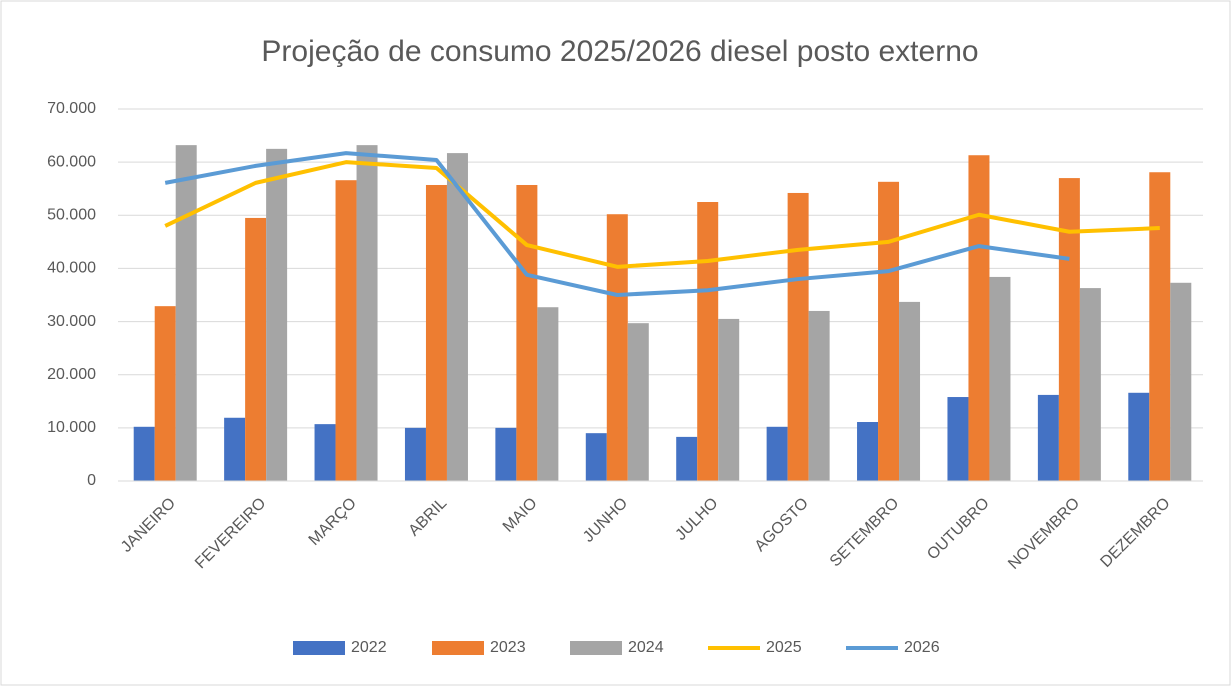 The image size is (1231, 691). I want to click on y-tick-label: 0, so click(91, 480).